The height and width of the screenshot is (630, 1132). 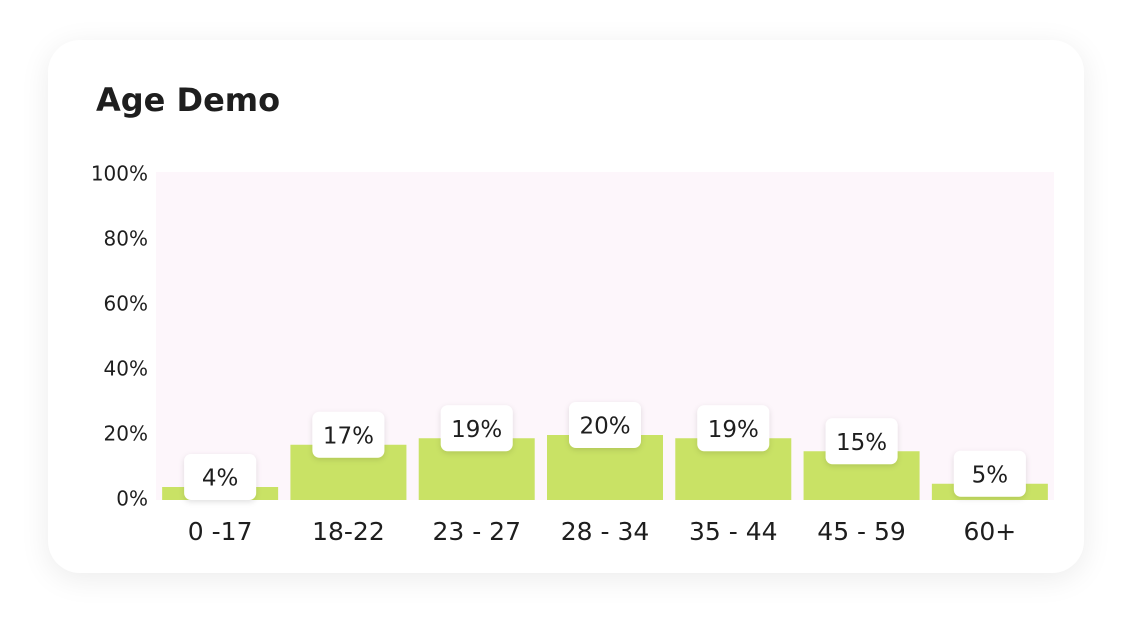 What do you see at coordinates (126, 304) in the screenshot?
I see `y-tick-label: 60%` at bounding box center [126, 304].